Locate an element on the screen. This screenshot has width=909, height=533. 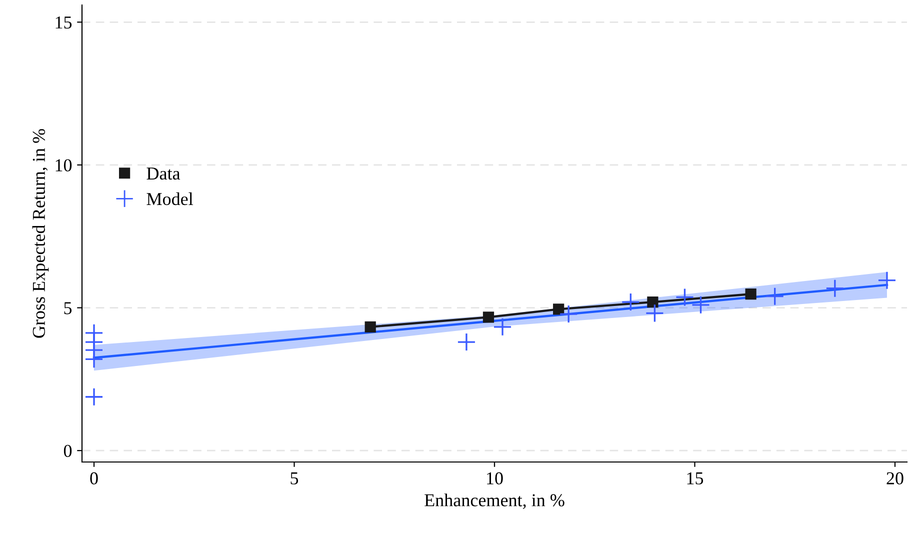
x-tick-label: 20 is located at coordinates (895, 478).